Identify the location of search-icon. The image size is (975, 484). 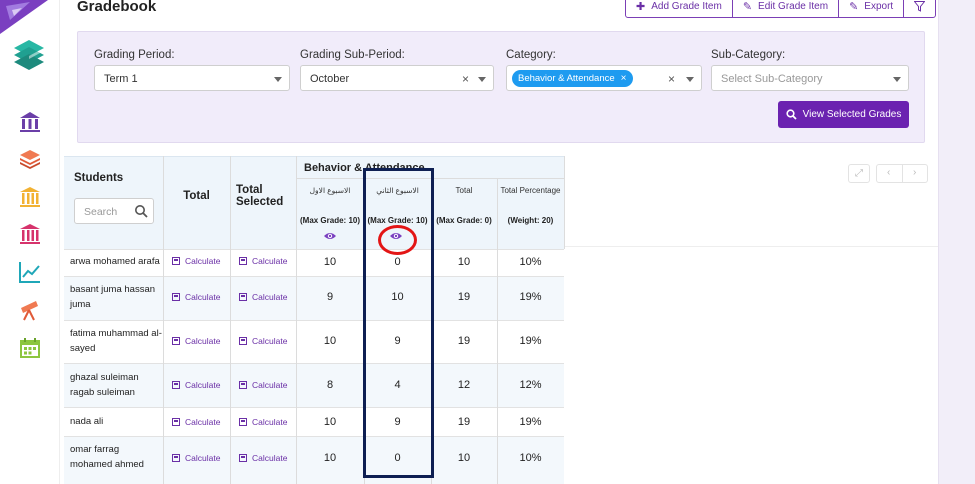
(791, 114).